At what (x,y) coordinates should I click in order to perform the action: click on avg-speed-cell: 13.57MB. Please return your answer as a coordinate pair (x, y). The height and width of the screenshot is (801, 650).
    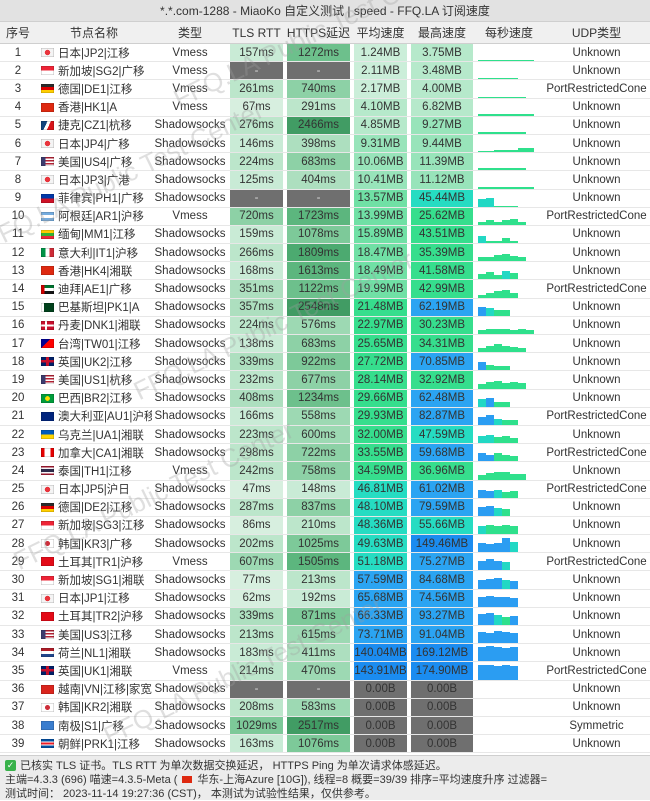
    Looking at the image, I should click on (380, 198).